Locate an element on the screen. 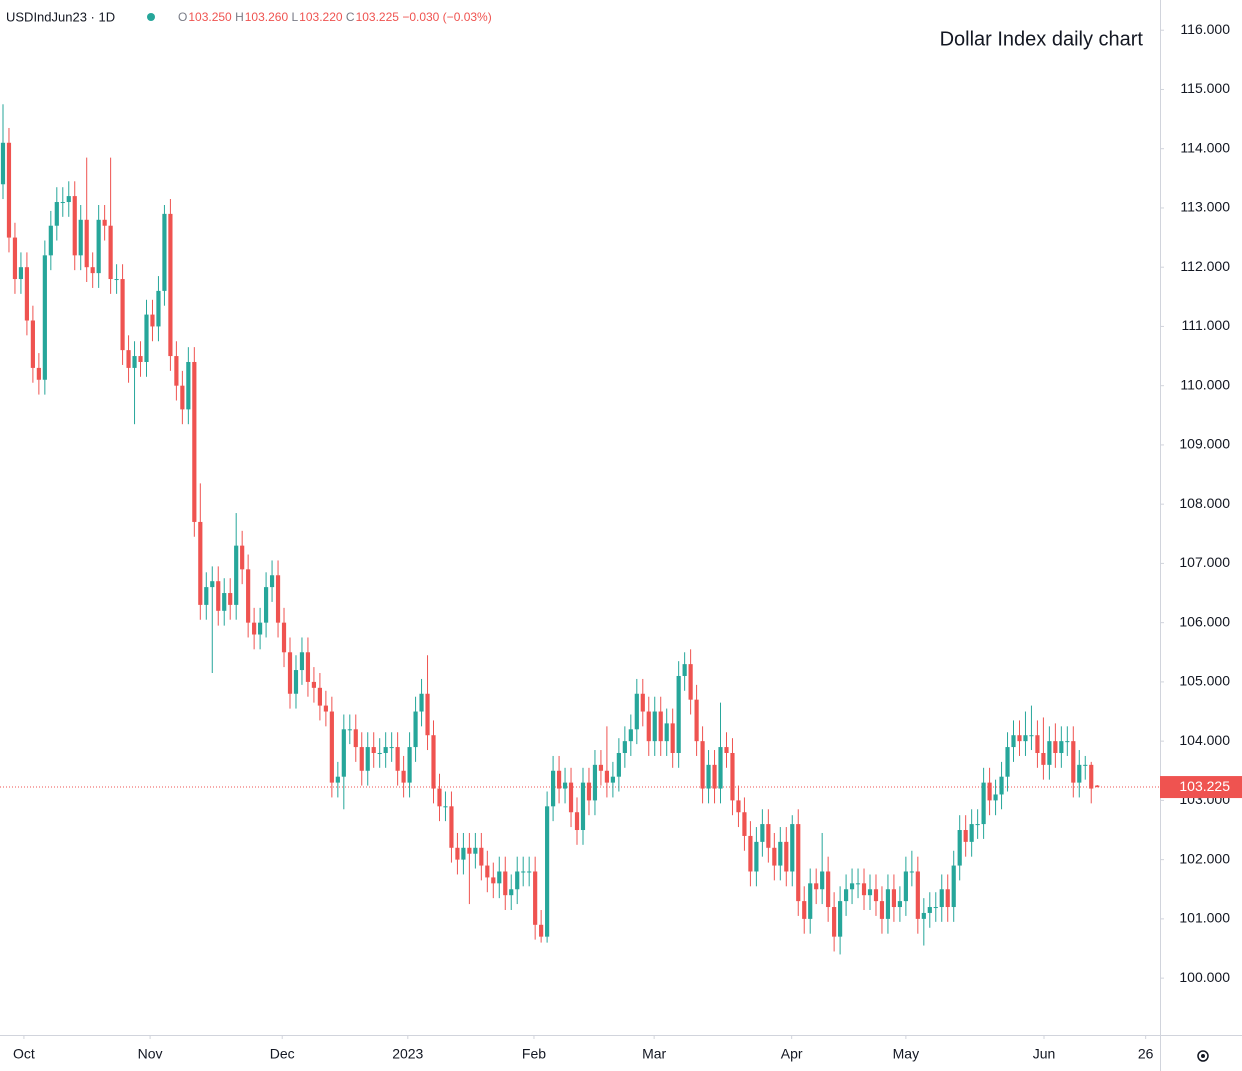 This screenshot has height=1071, width=1242. y-tick-label: 116.000 is located at coordinates (1205, 29).